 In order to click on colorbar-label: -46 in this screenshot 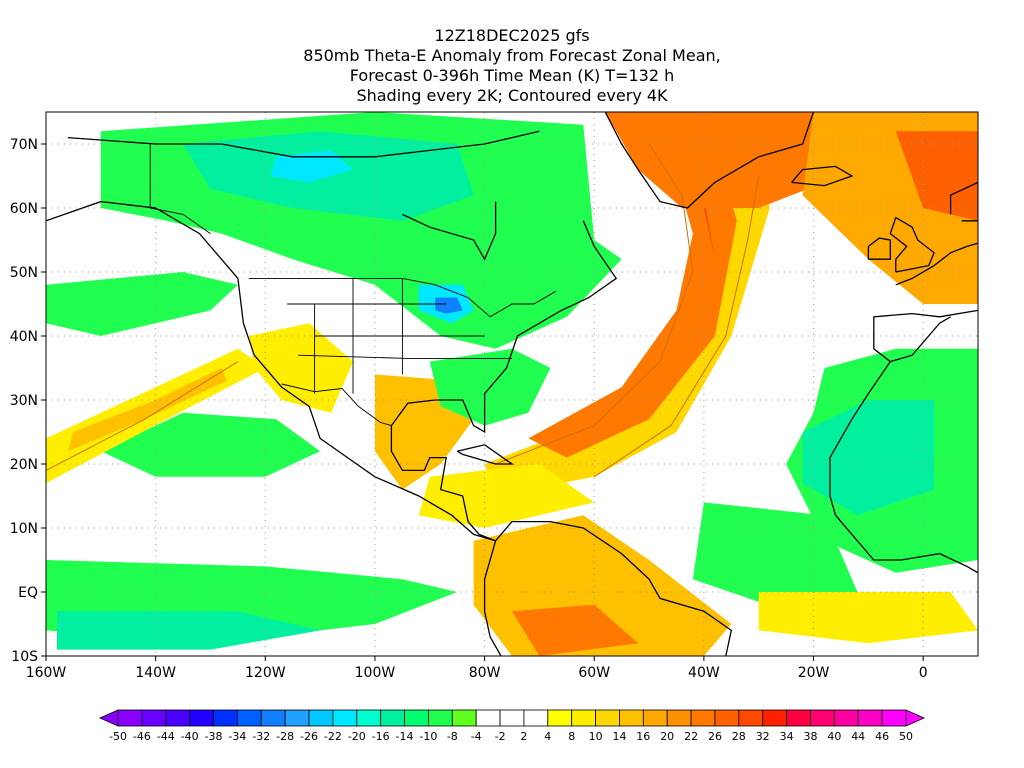, I will do `click(142, 736)`.